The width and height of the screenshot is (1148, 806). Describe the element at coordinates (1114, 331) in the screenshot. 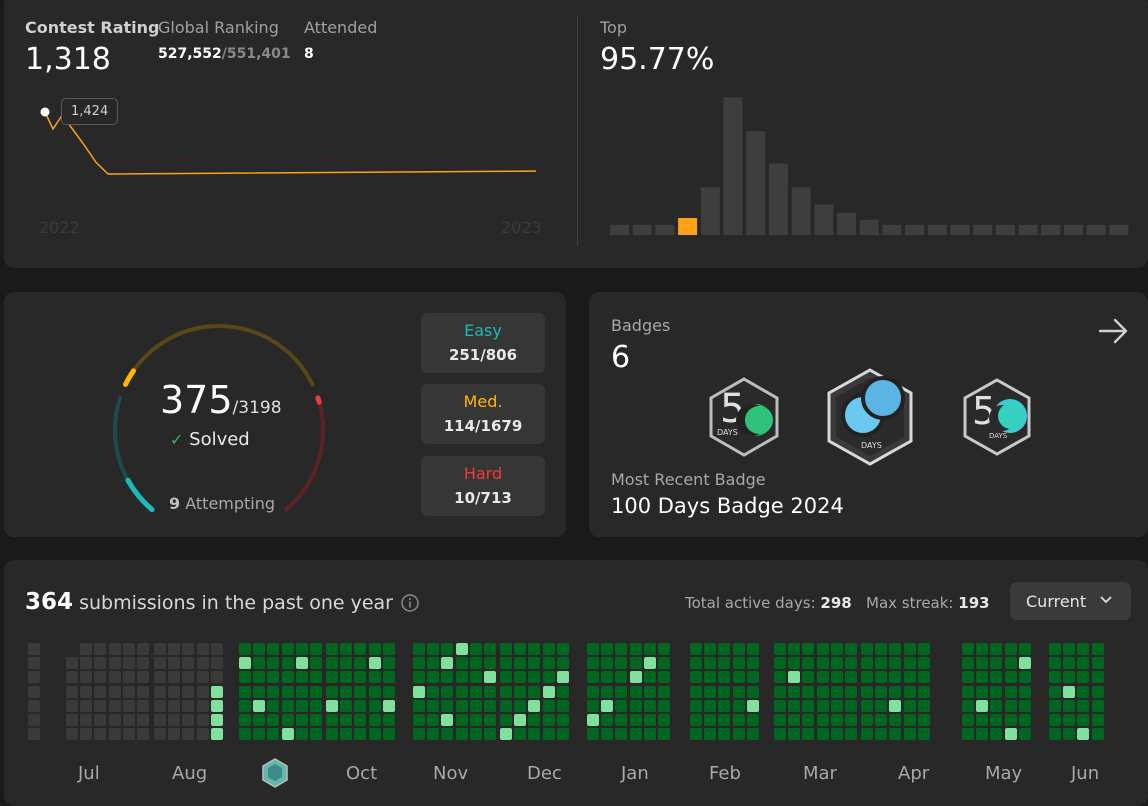

I see `arrow-right-icon` at that location.